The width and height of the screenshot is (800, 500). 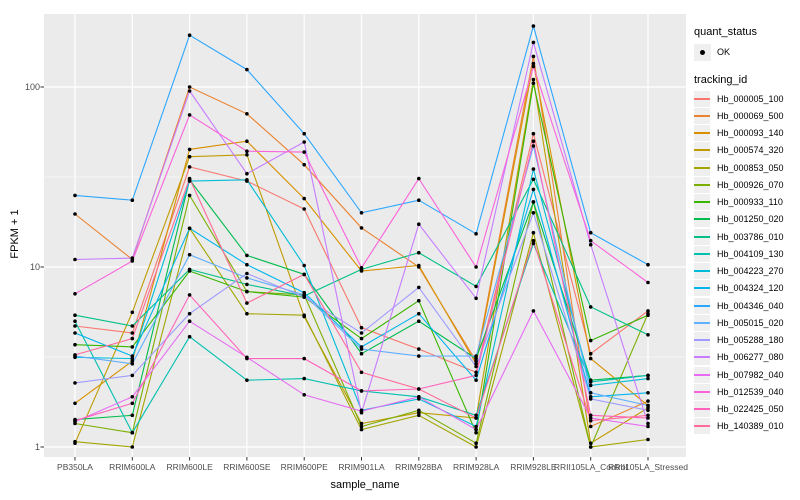 What do you see at coordinates (750, 98) in the screenshot?
I see `legend-entry-label: Hb_000005_100` at bounding box center [750, 98].